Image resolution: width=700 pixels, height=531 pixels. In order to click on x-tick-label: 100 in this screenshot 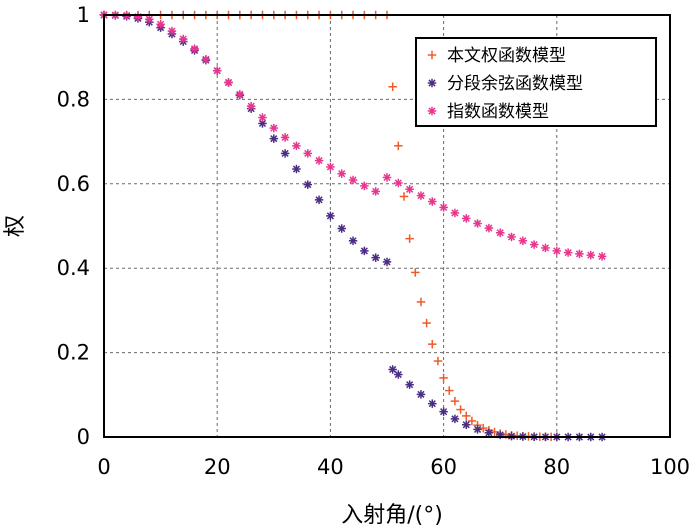, I will do `click(670, 467)`.